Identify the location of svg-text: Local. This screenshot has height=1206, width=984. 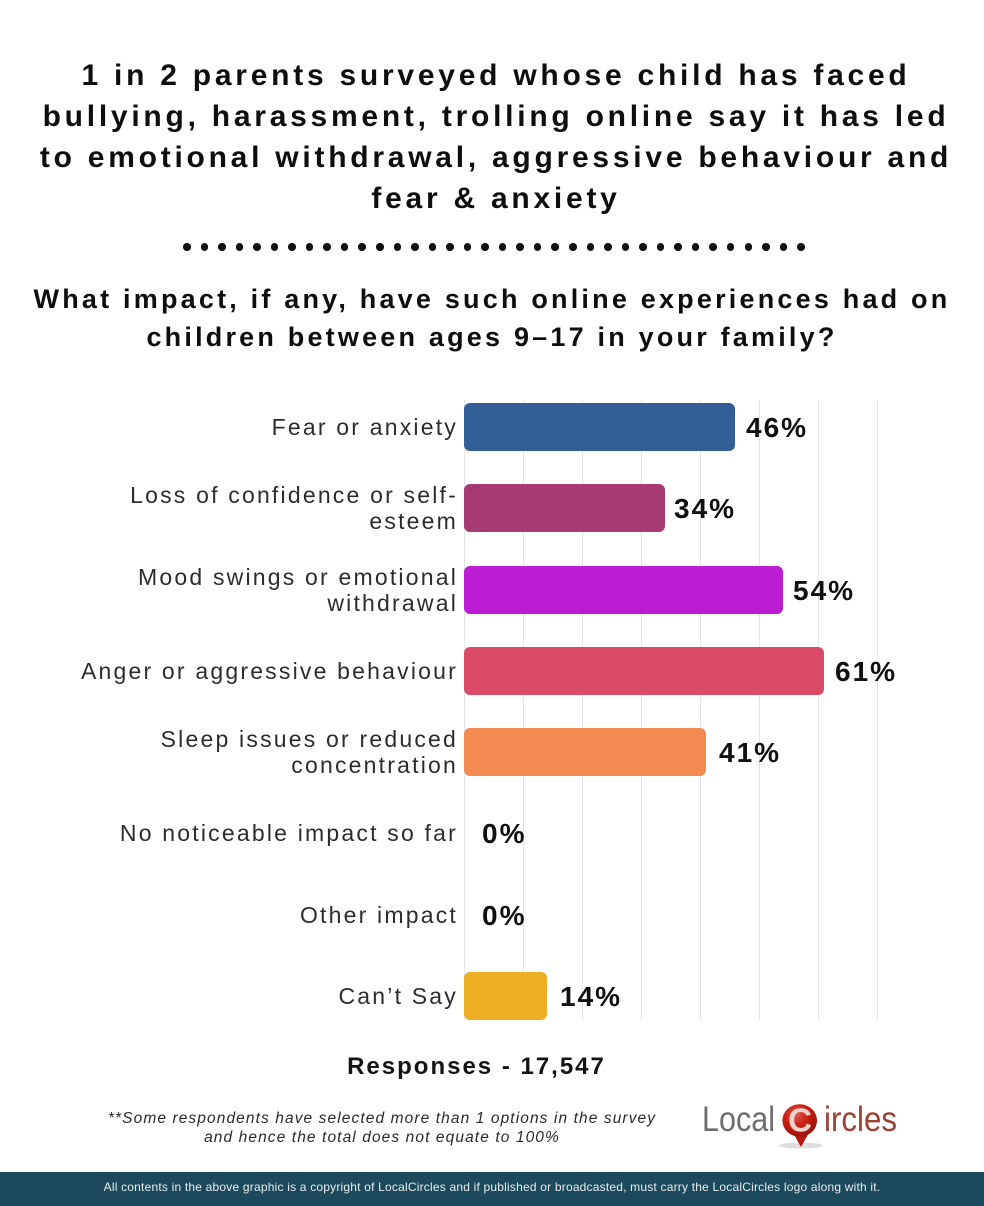
(738, 1119).